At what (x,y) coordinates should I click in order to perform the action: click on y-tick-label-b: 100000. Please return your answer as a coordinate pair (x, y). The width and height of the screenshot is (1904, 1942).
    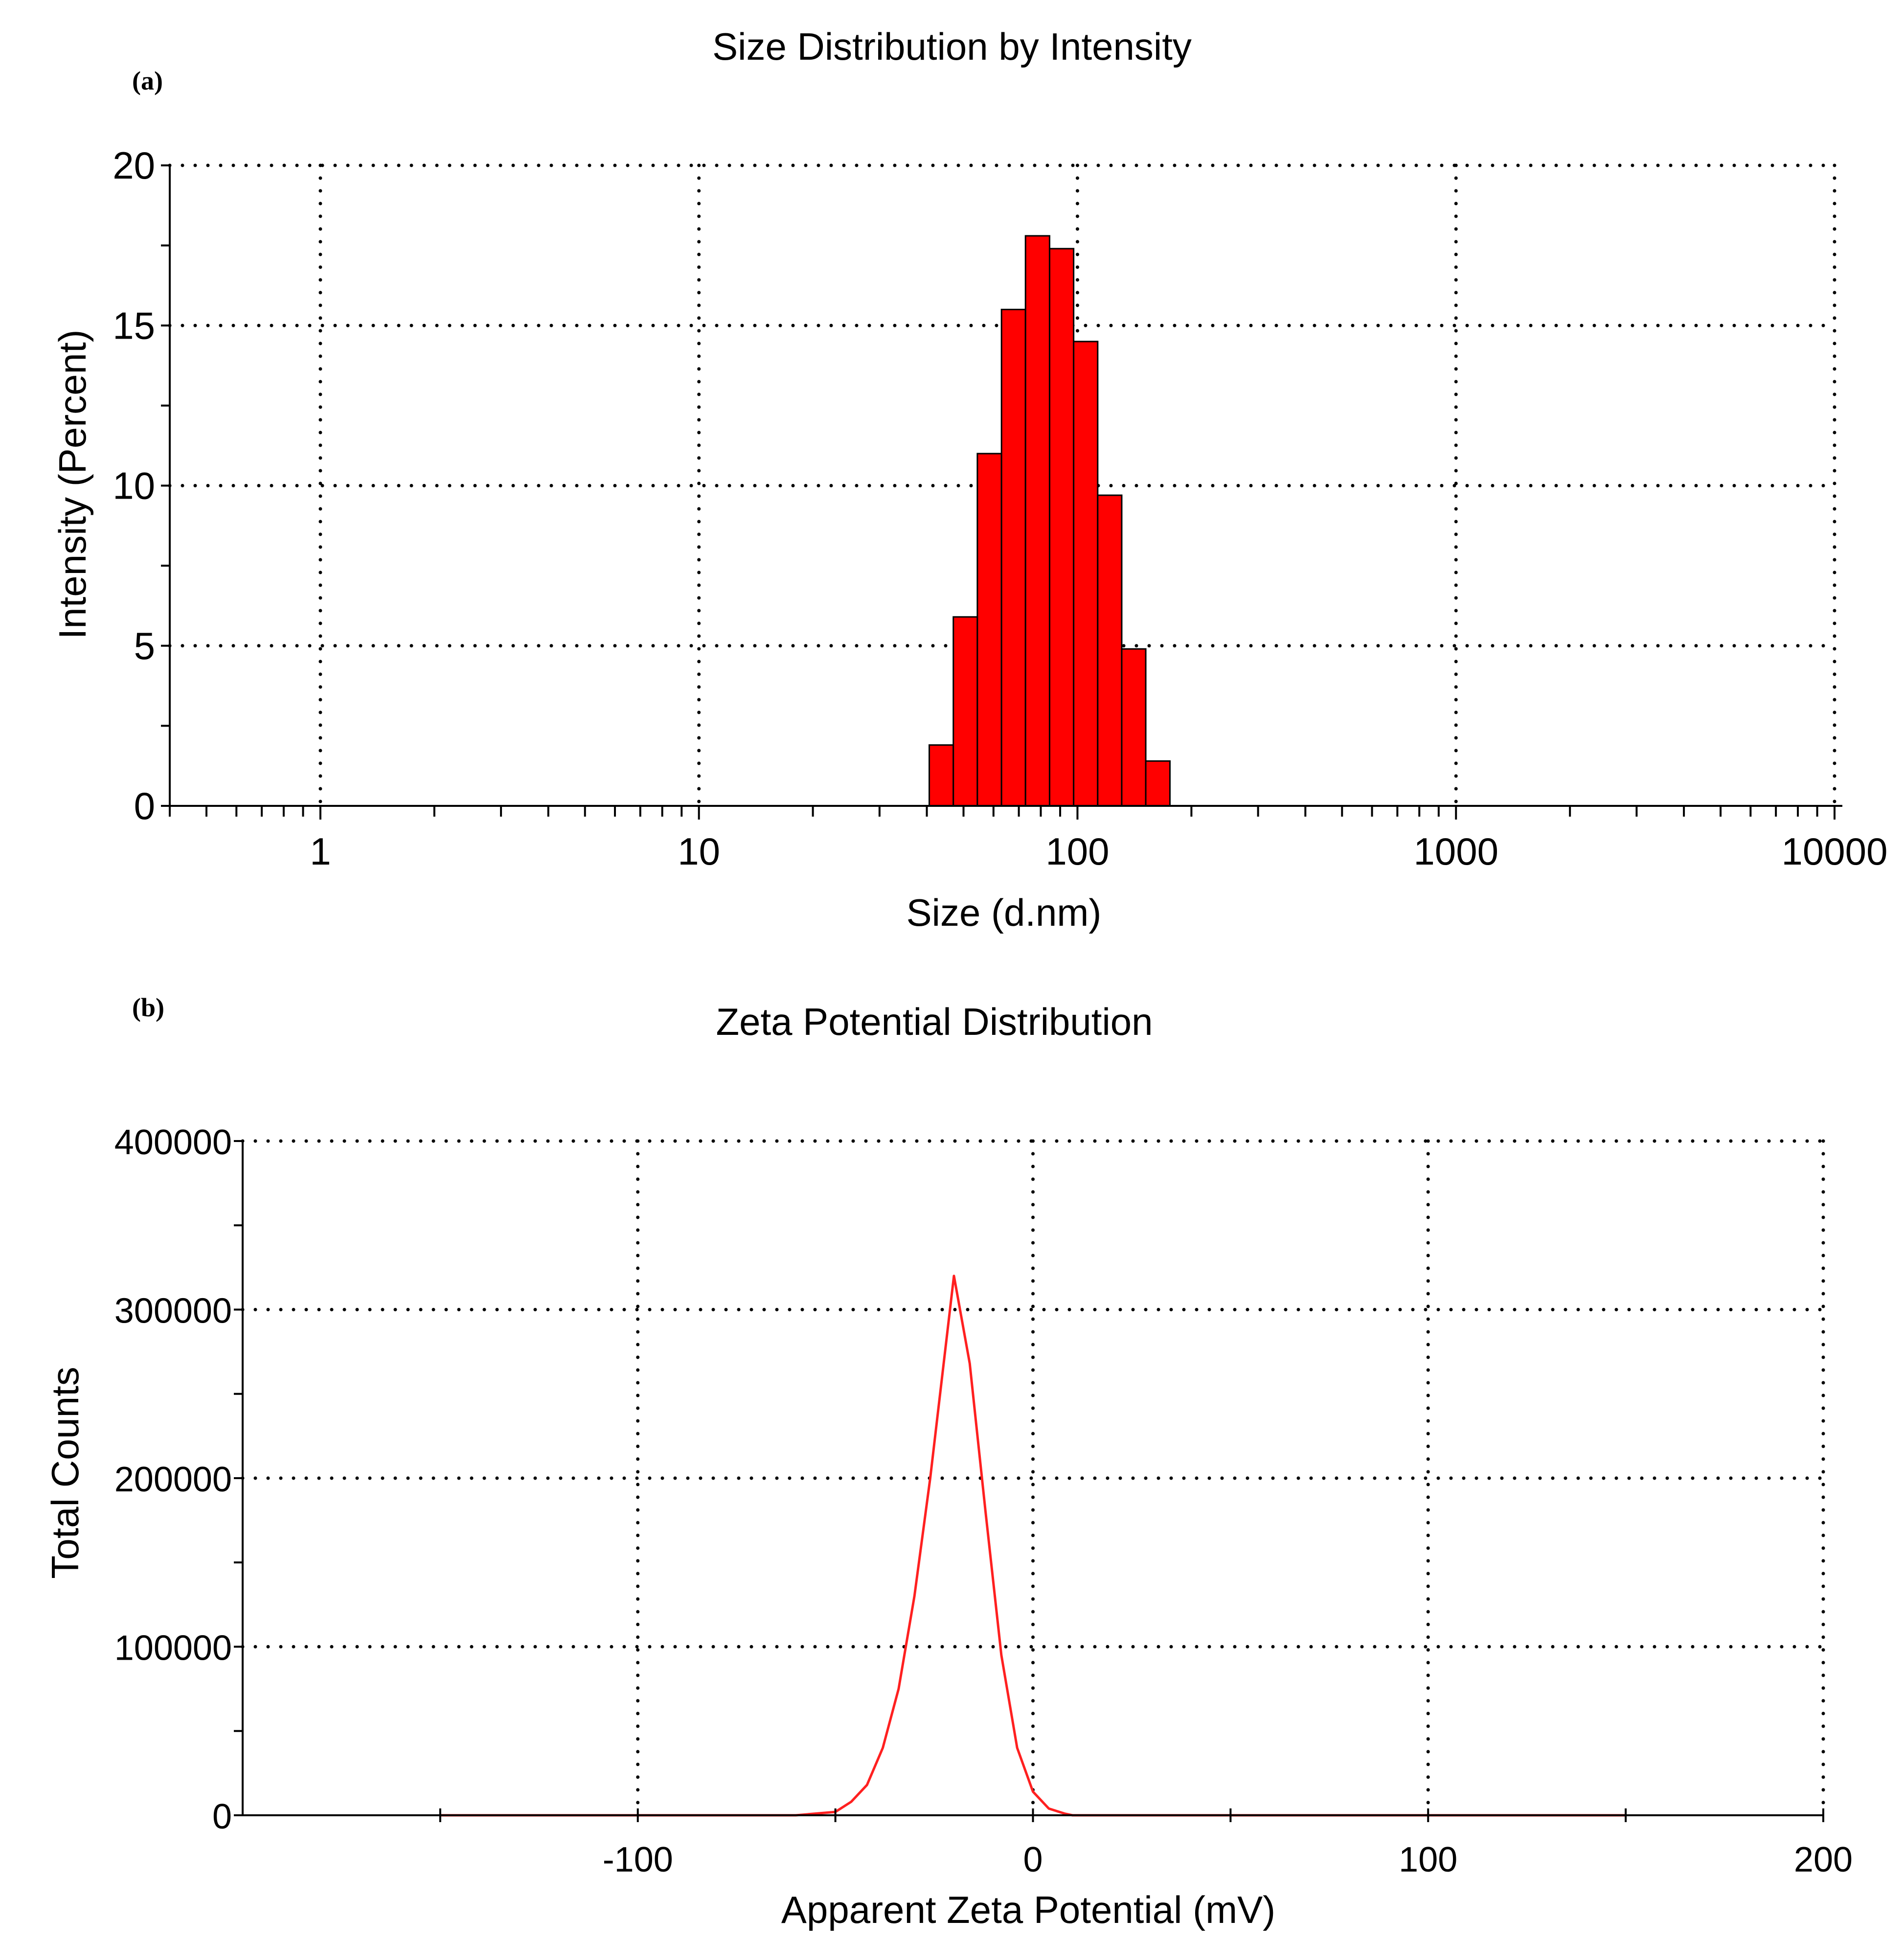
    Looking at the image, I should click on (173, 1648).